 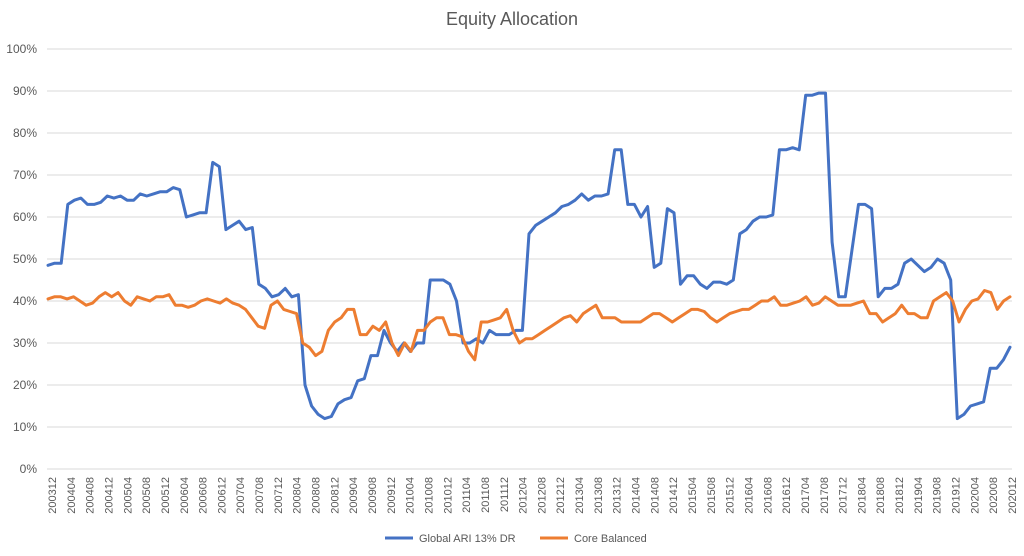 I want to click on x-tick-label: 201108, so click(x=486, y=495).